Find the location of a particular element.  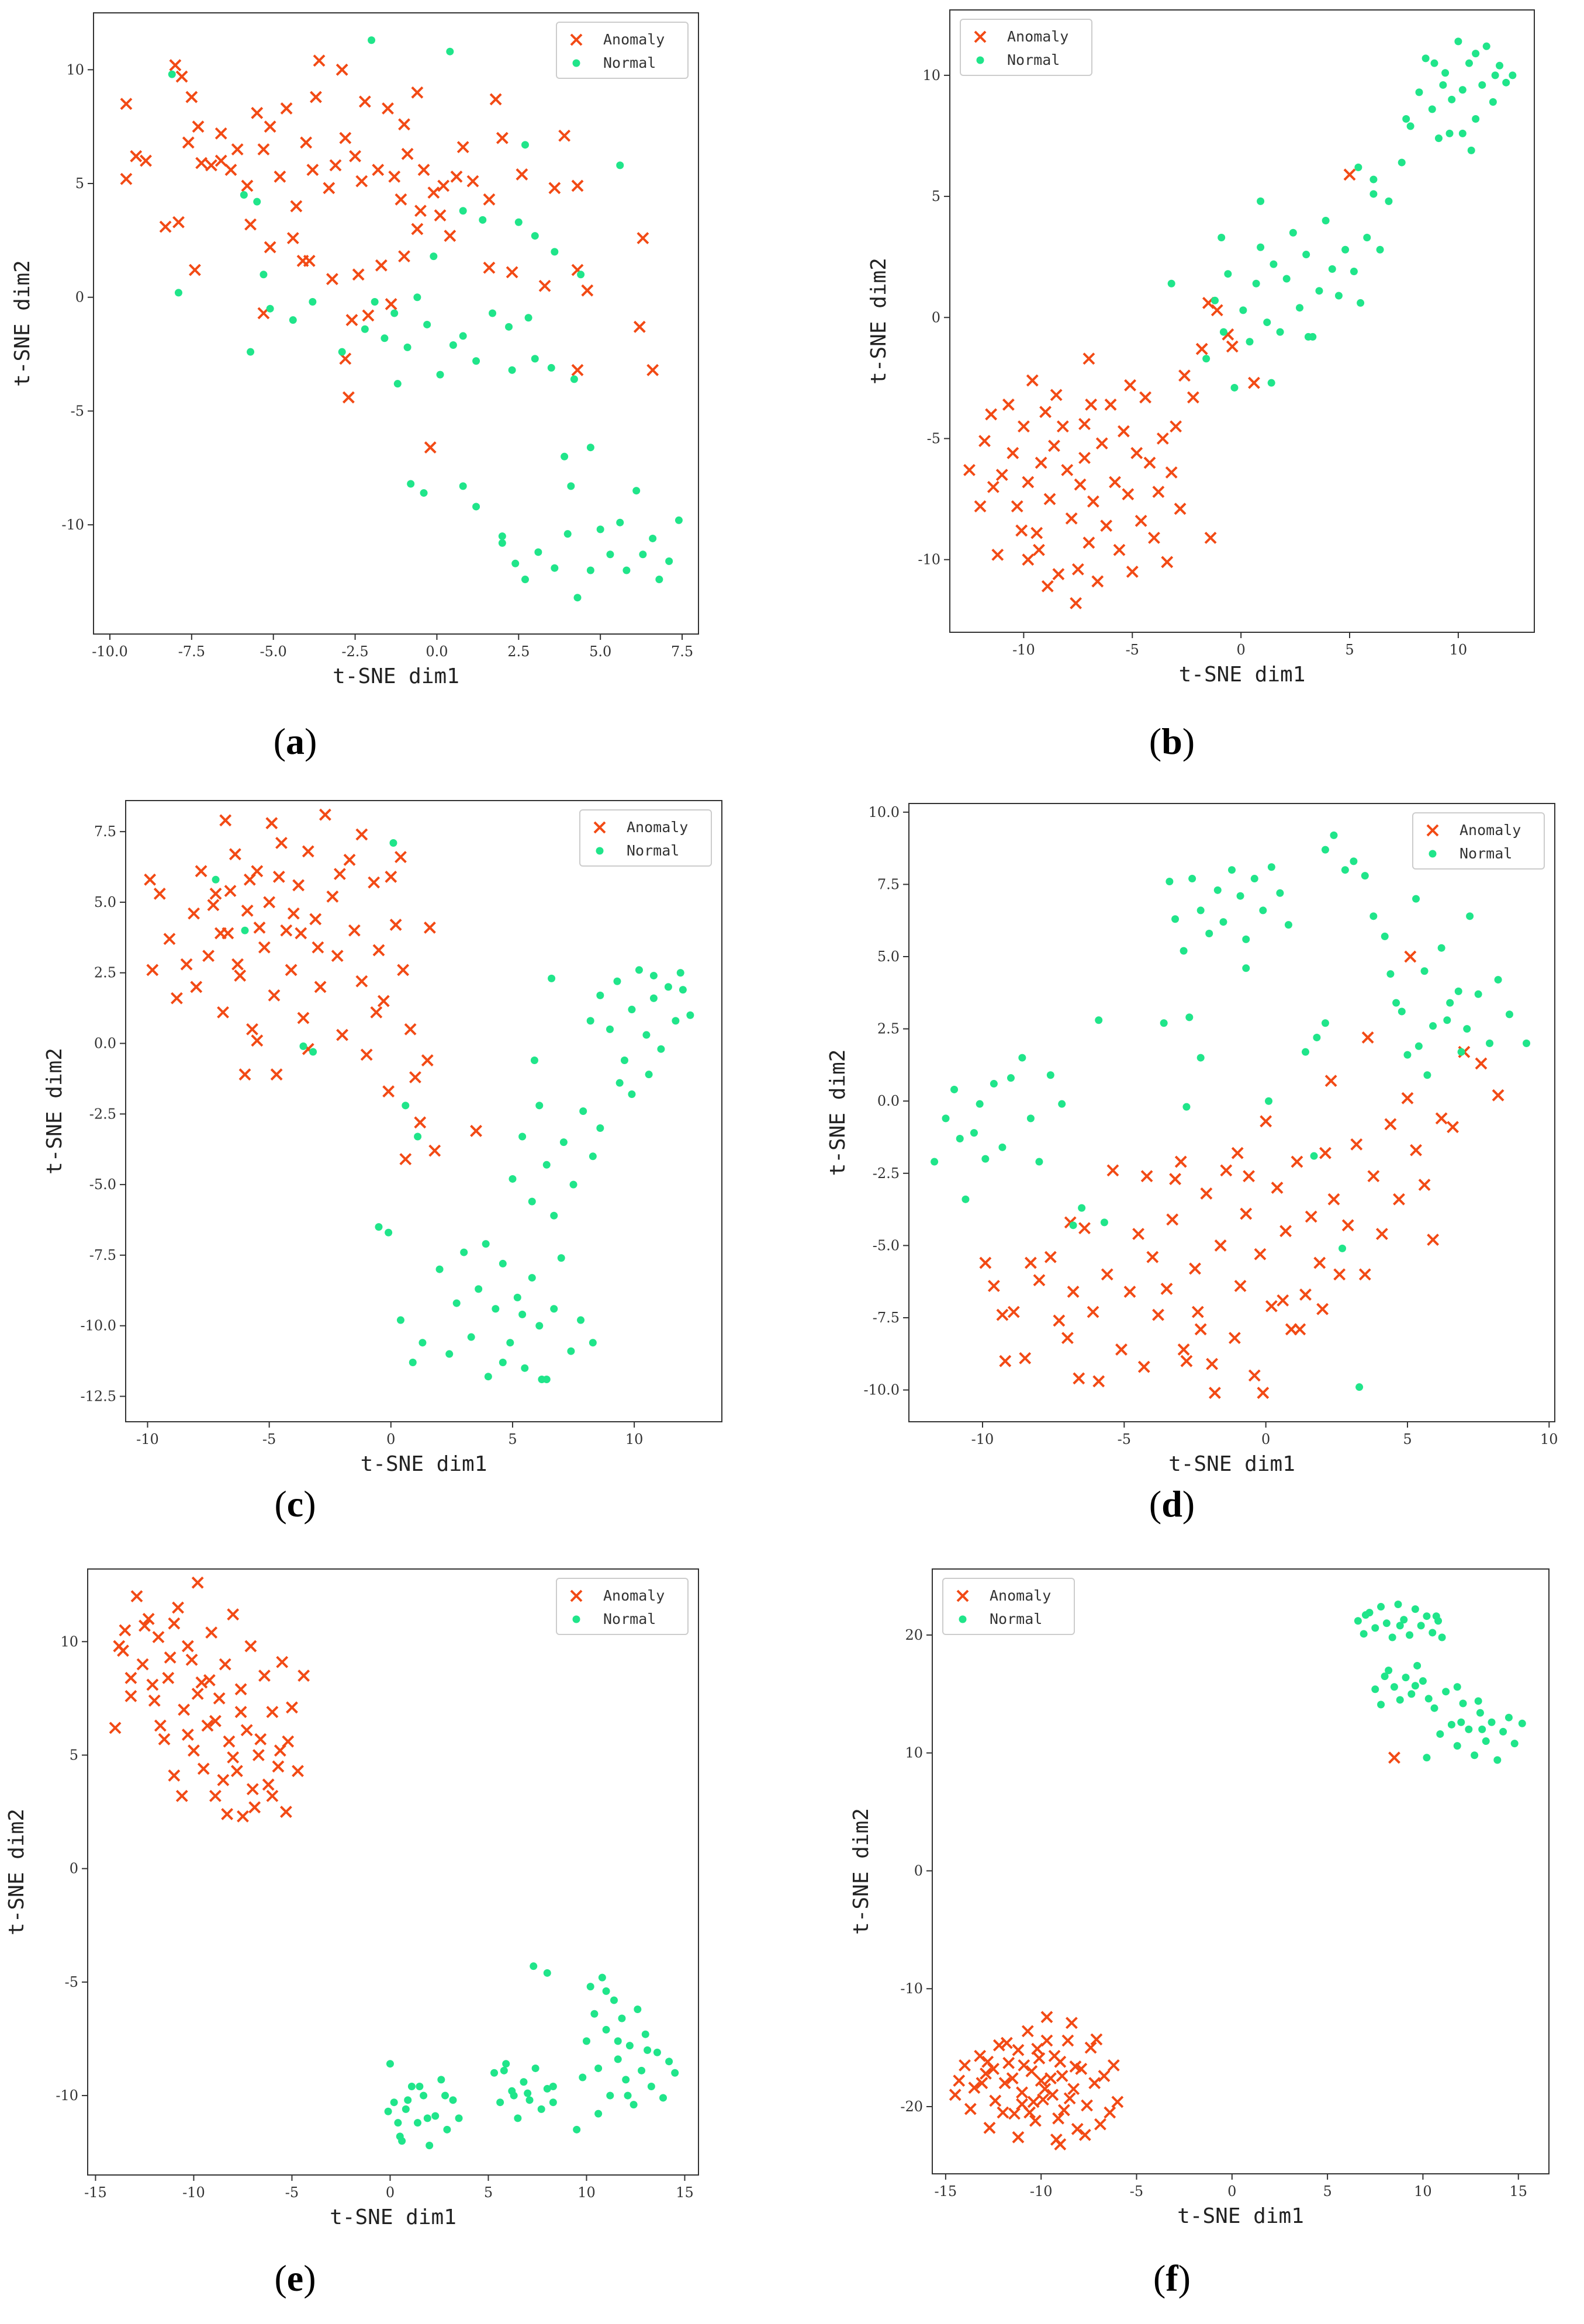

legend: Anomaly Normal is located at coordinates (1026, 47).